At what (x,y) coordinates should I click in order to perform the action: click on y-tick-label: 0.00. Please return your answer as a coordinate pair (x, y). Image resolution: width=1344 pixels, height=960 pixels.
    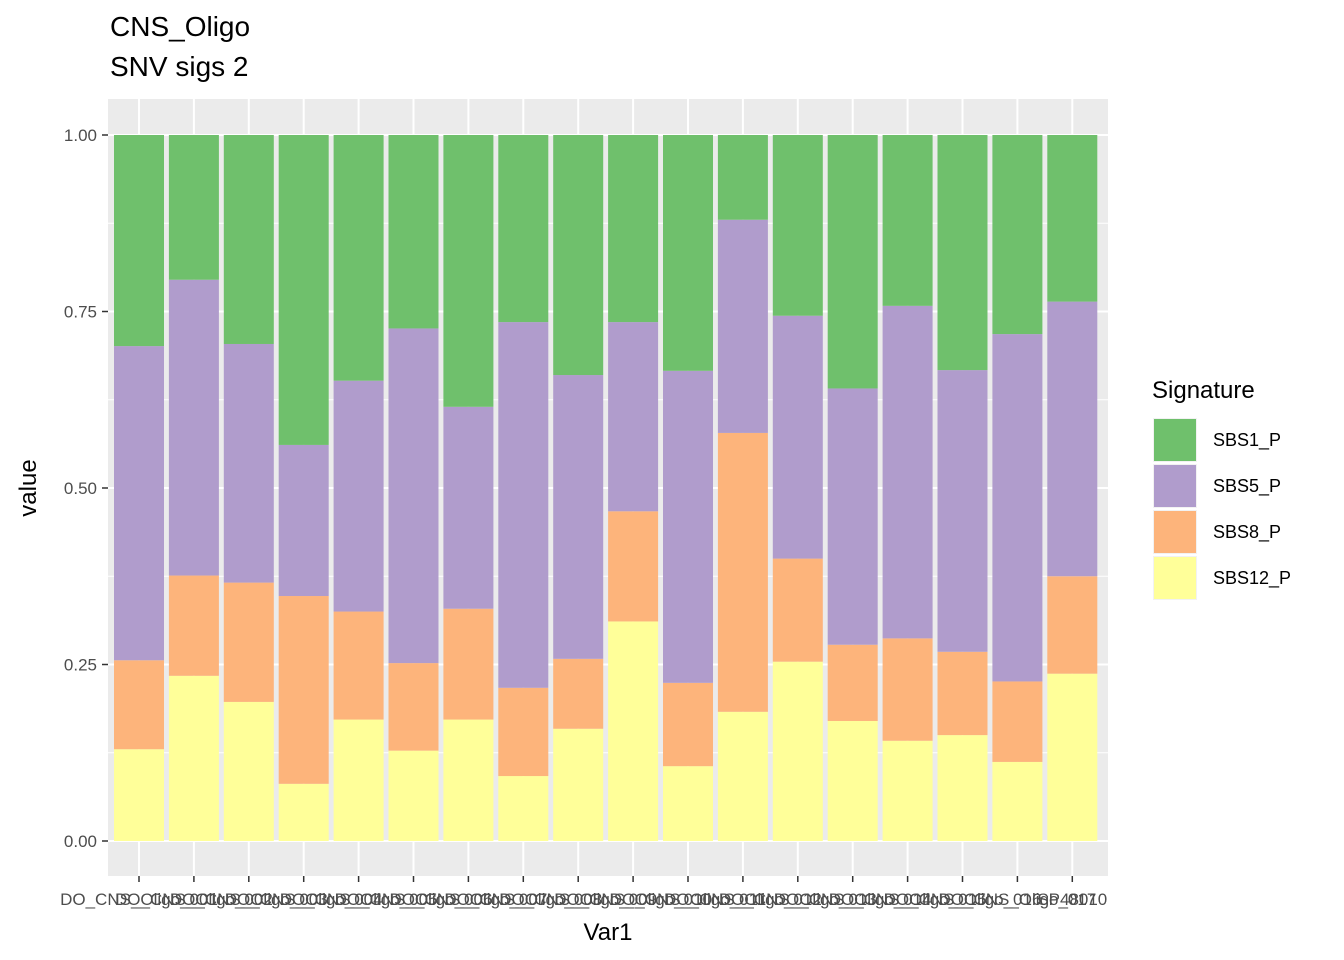
    Looking at the image, I should click on (80, 841).